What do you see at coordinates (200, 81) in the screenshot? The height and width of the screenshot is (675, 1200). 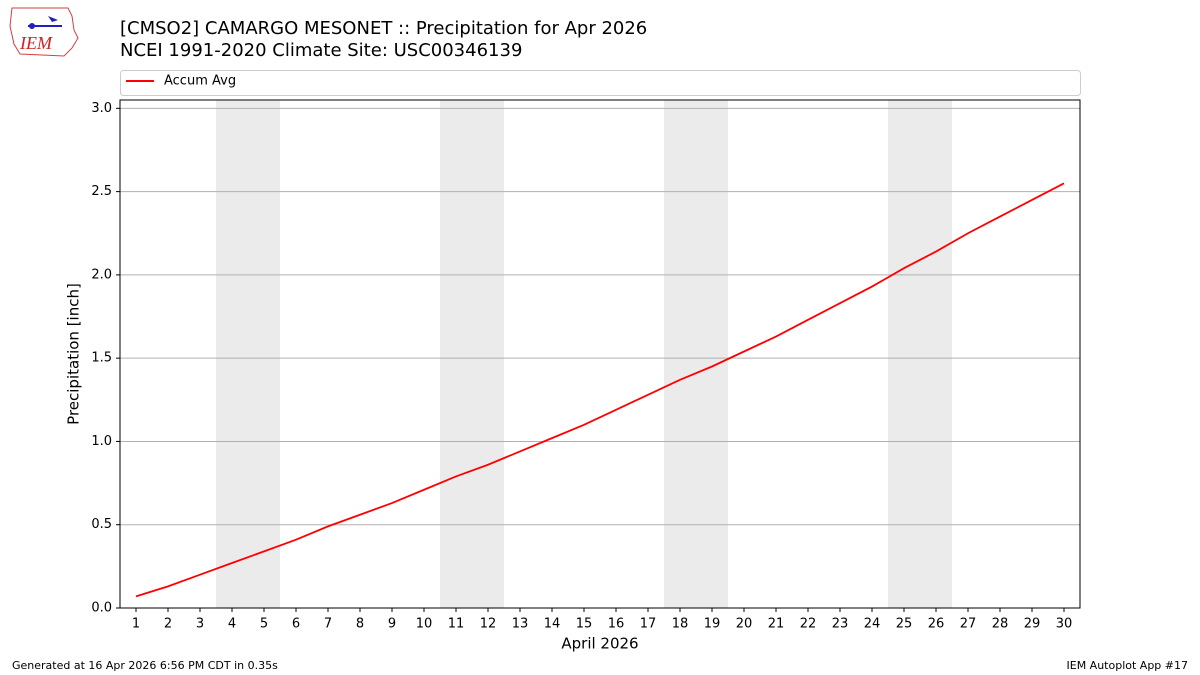 I see `legend-label: Accum Avg` at bounding box center [200, 81].